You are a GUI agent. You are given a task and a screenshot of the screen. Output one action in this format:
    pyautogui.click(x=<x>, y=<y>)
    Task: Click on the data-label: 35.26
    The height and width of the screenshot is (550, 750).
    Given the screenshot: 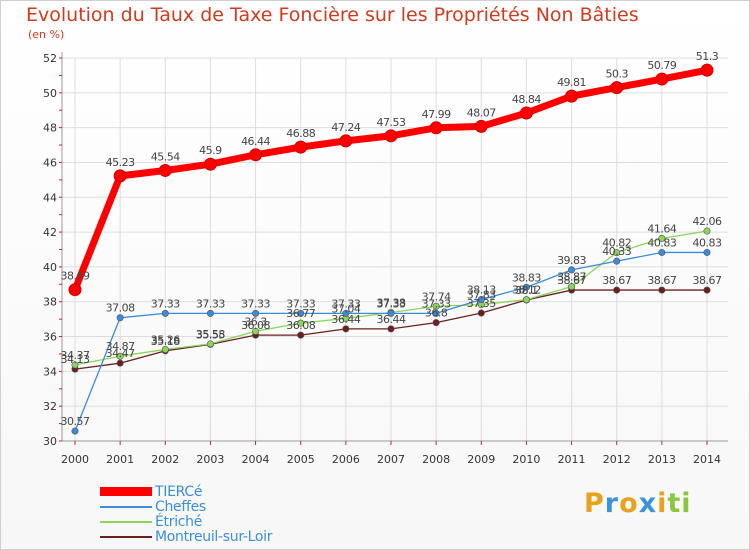 What is the action you would take?
    pyautogui.click(x=165, y=339)
    